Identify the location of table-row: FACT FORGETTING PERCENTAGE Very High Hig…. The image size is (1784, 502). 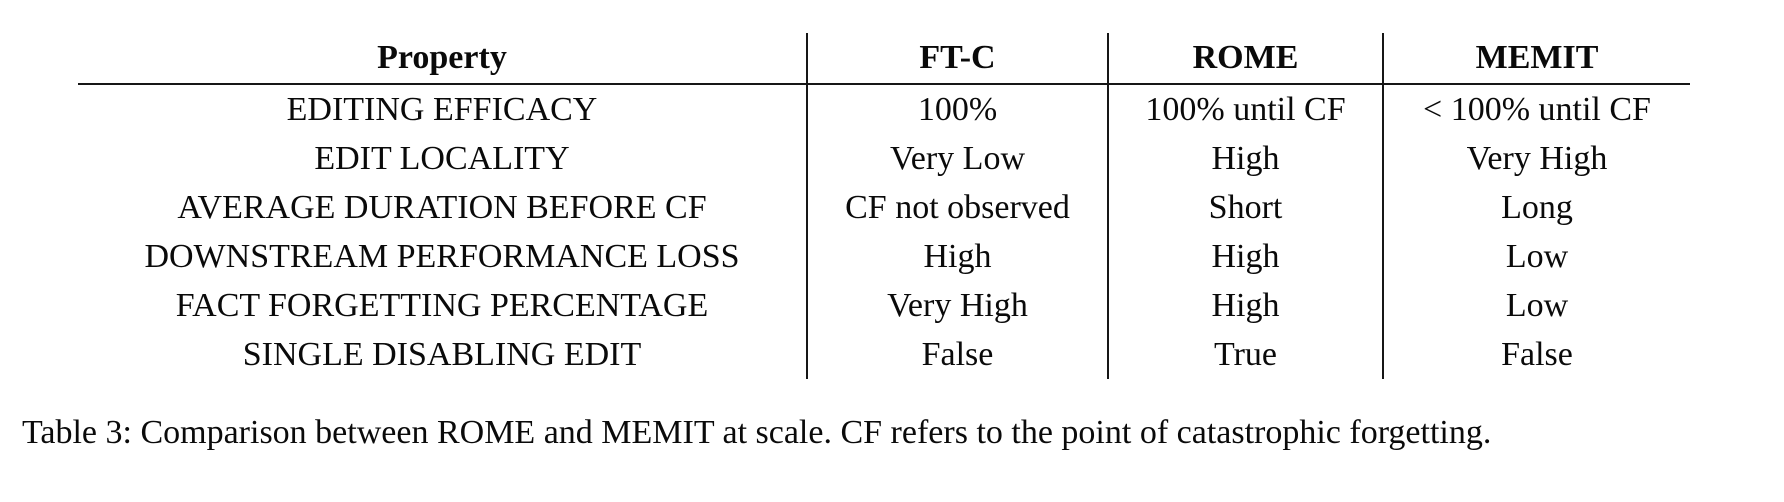
(884, 305).